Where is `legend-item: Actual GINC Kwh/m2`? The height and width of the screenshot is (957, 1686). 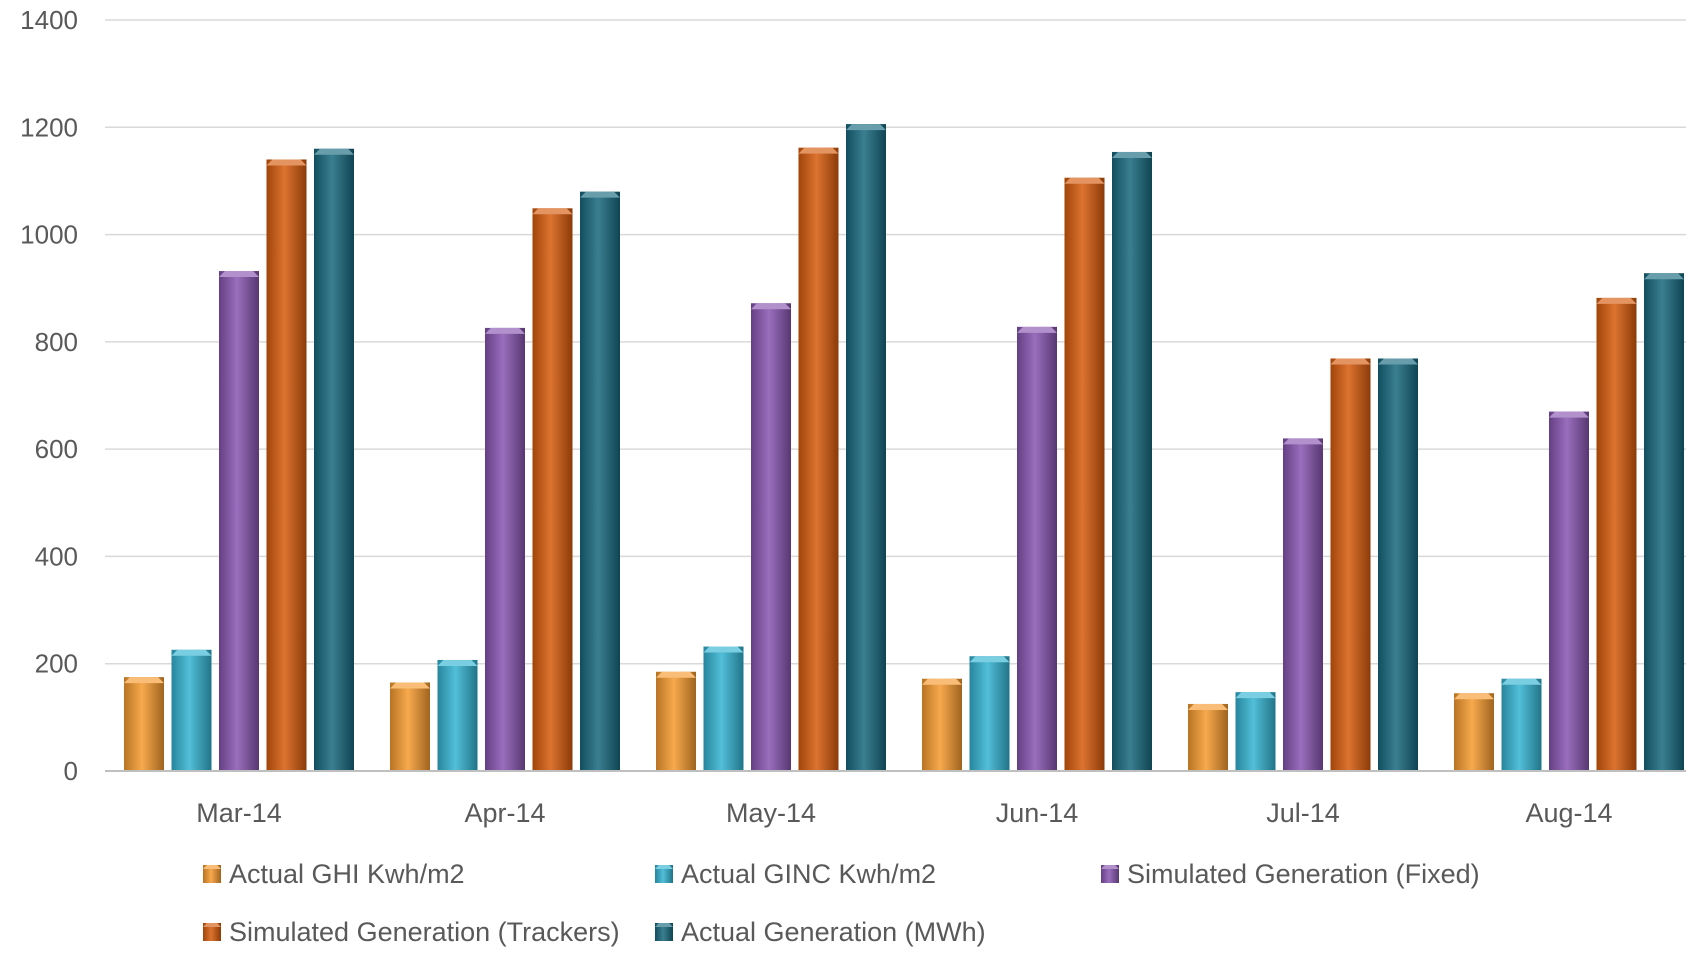 legend-item: Actual GINC Kwh/m2 is located at coordinates (795, 874).